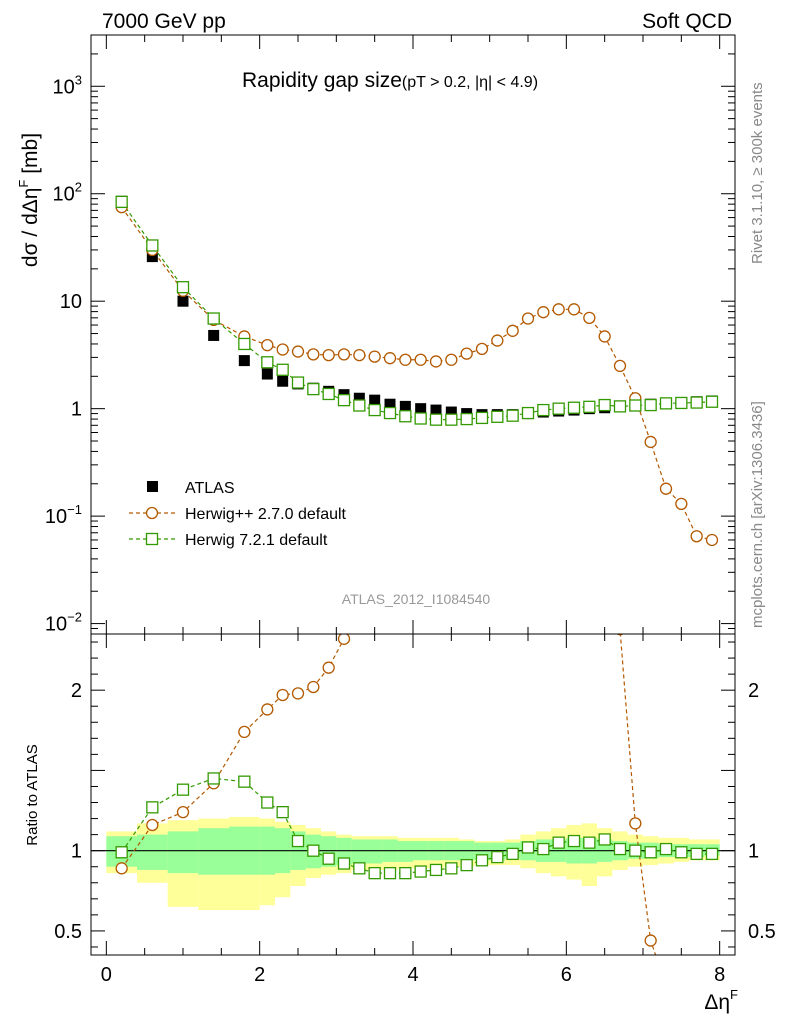  I want to click on y-tick-label: 10⁻², so click(63, 623).